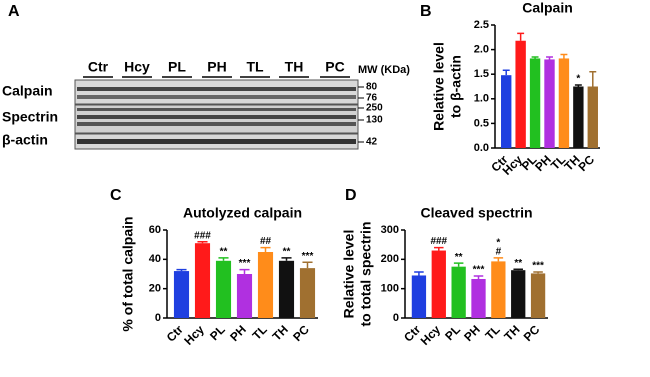 The width and height of the screenshot is (650, 377). I want to click on row-label: Spectrin, so click(30, 117).